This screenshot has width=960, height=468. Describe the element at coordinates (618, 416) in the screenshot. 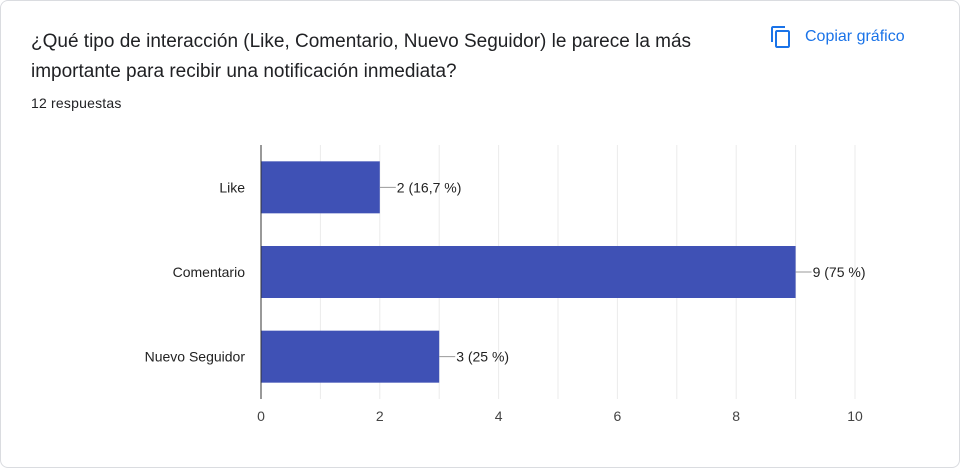

I see `x-tick-label: 6` at that location.